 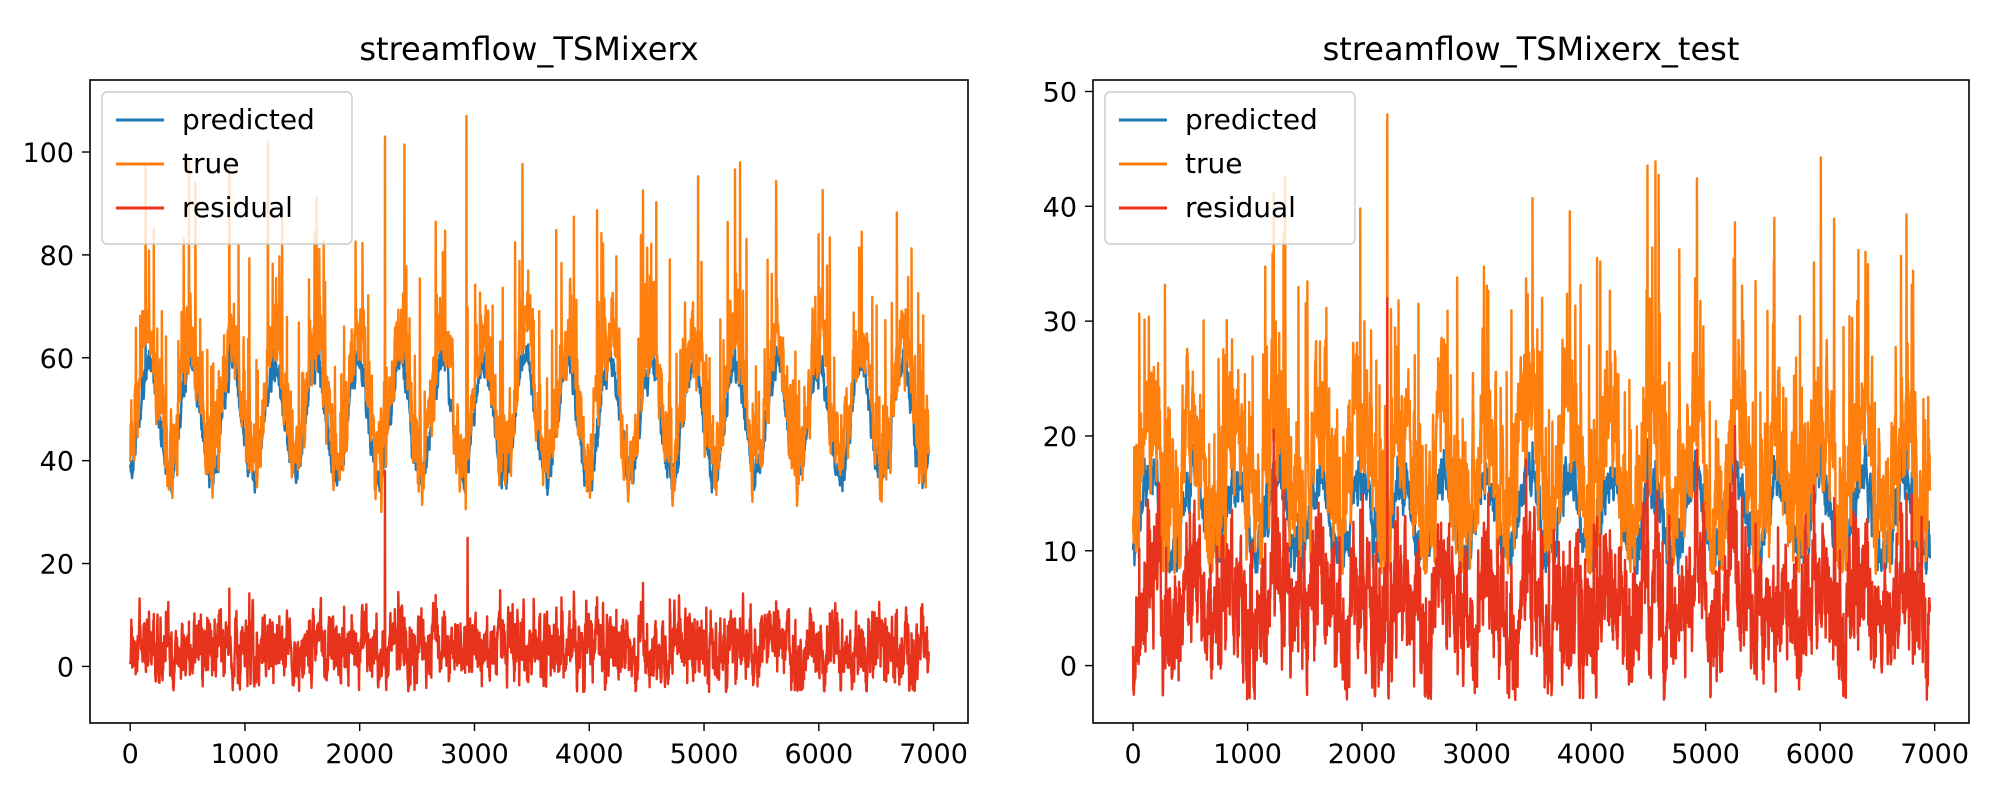 I want to click on y-tick-label: 60, so click(x=57, y=359).